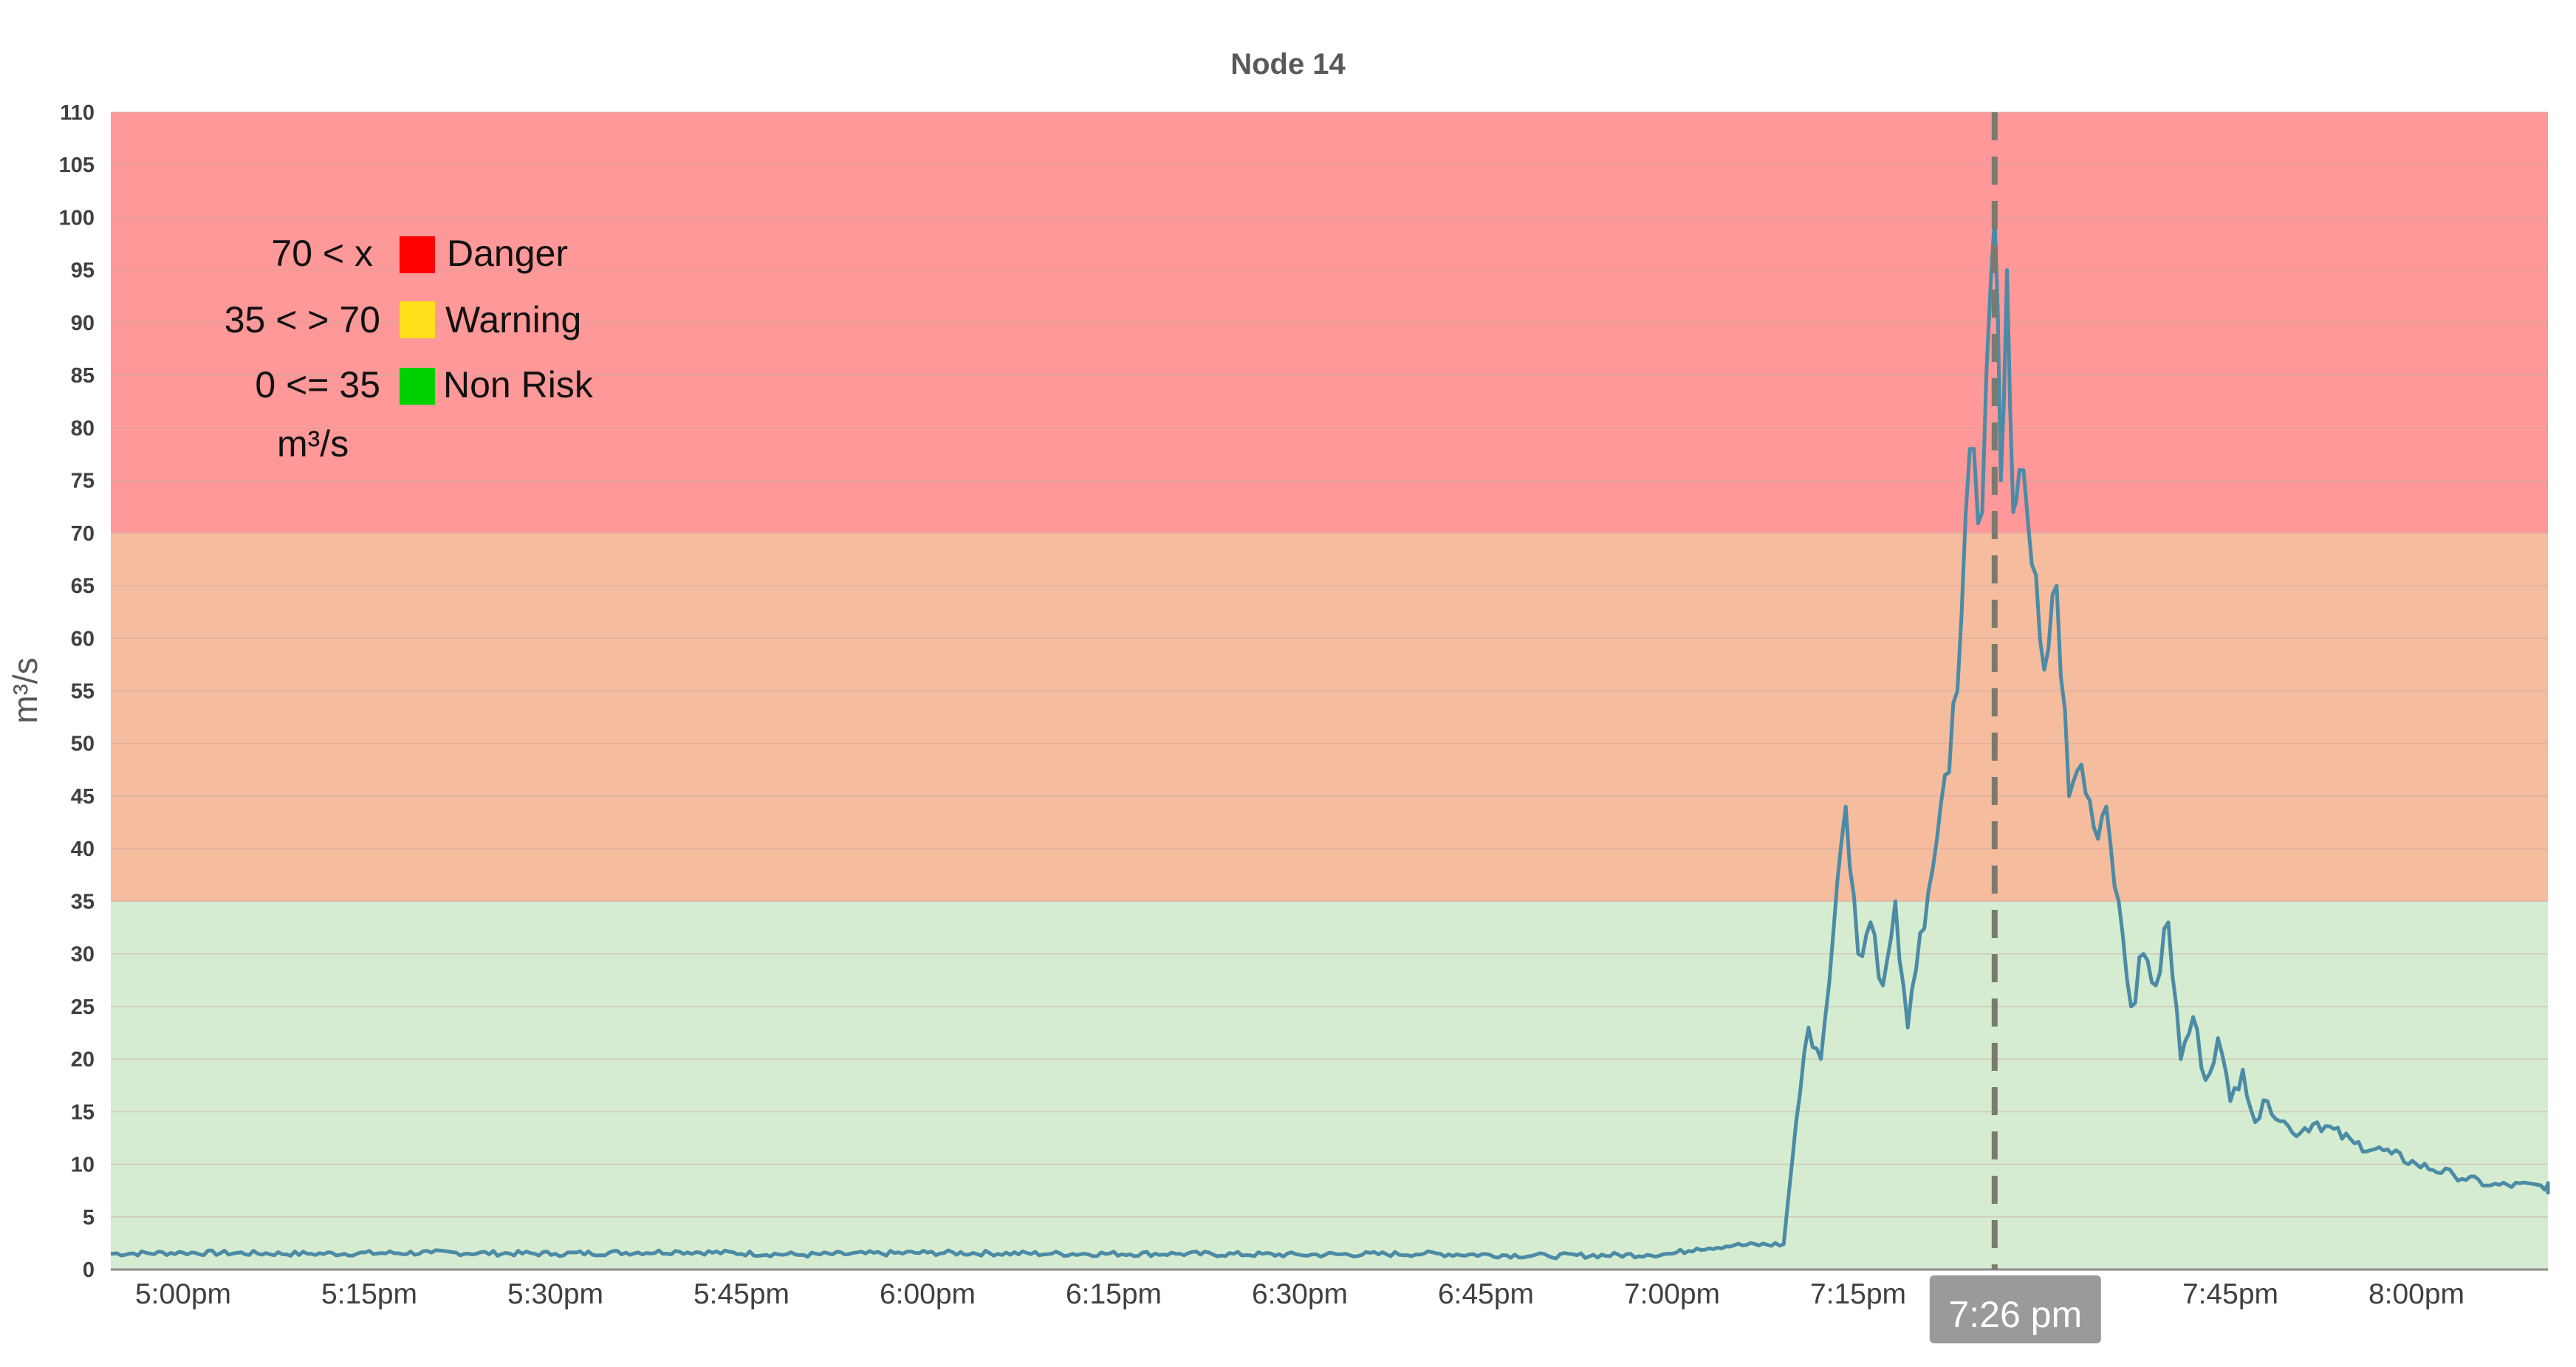 This screenshot has width=2576, height=1367. I want to click on legend-range-nonrisk: 0 <= 35, so click(317, 384).